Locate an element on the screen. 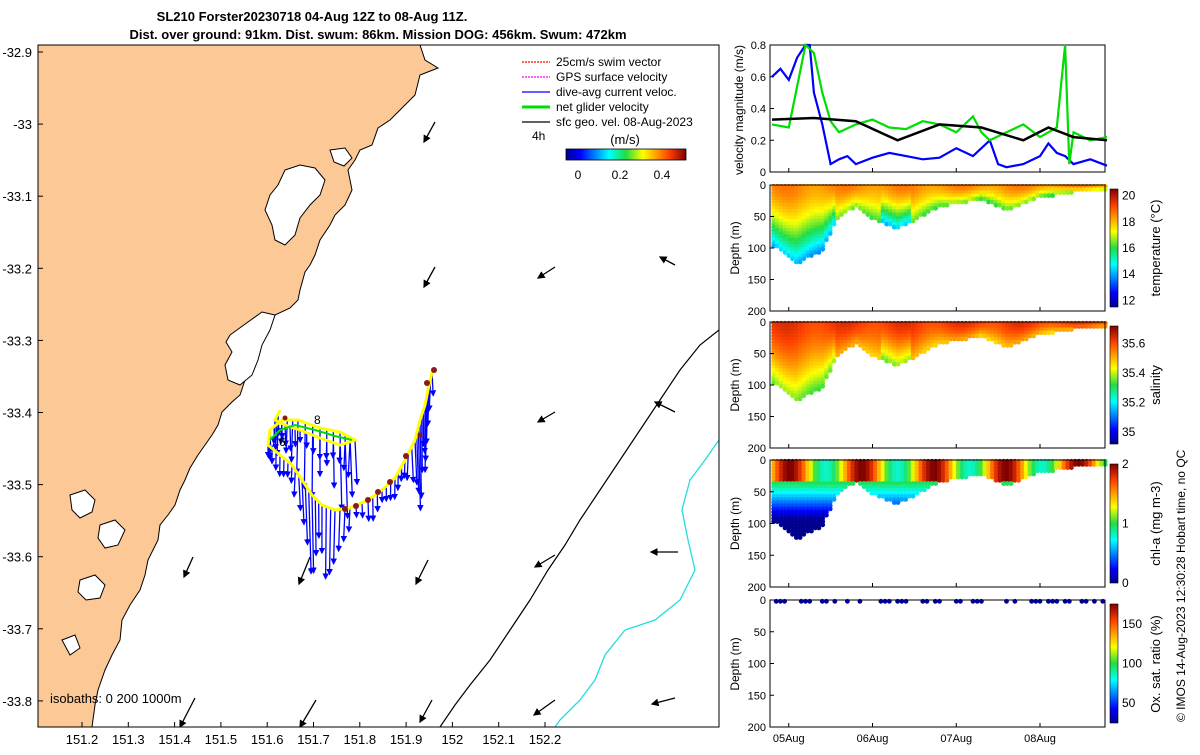 This screenshot has width=1200, height=755. map-y-tick: -33.3 is located at coordinates (17, 340).